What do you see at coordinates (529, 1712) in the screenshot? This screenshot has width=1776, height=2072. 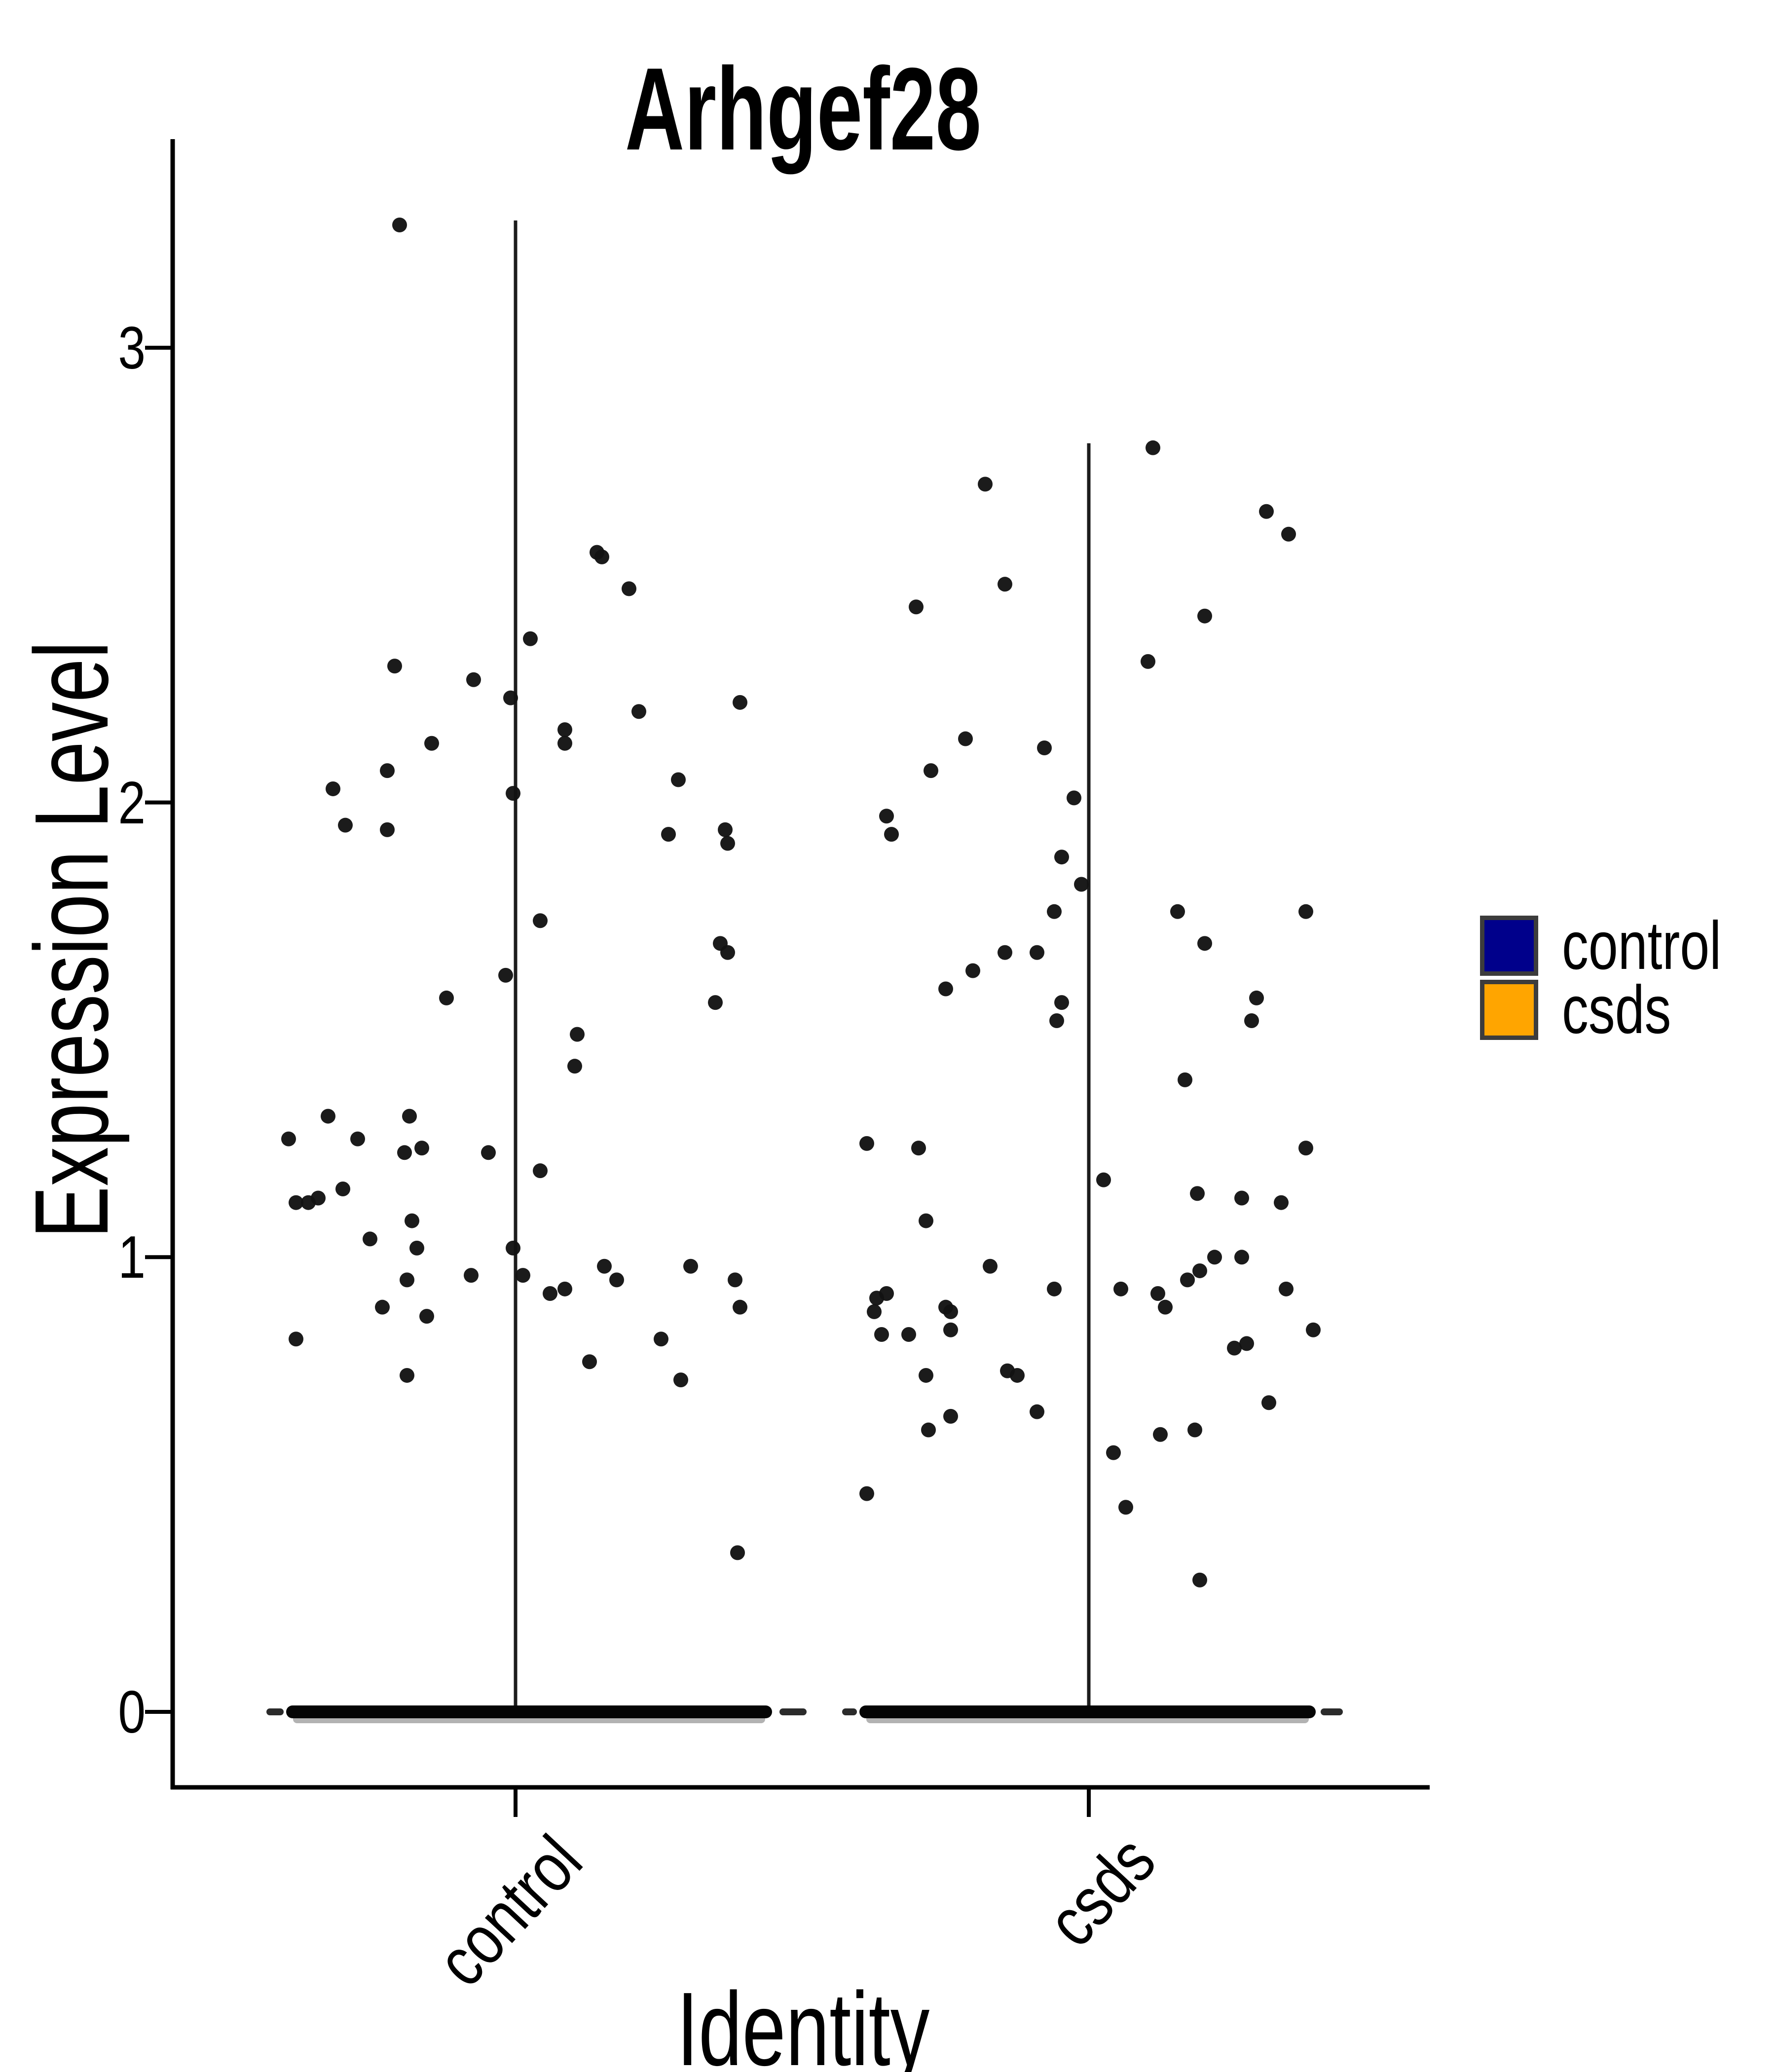 I see `zero-band-control` at bounding box center [529, 1712].